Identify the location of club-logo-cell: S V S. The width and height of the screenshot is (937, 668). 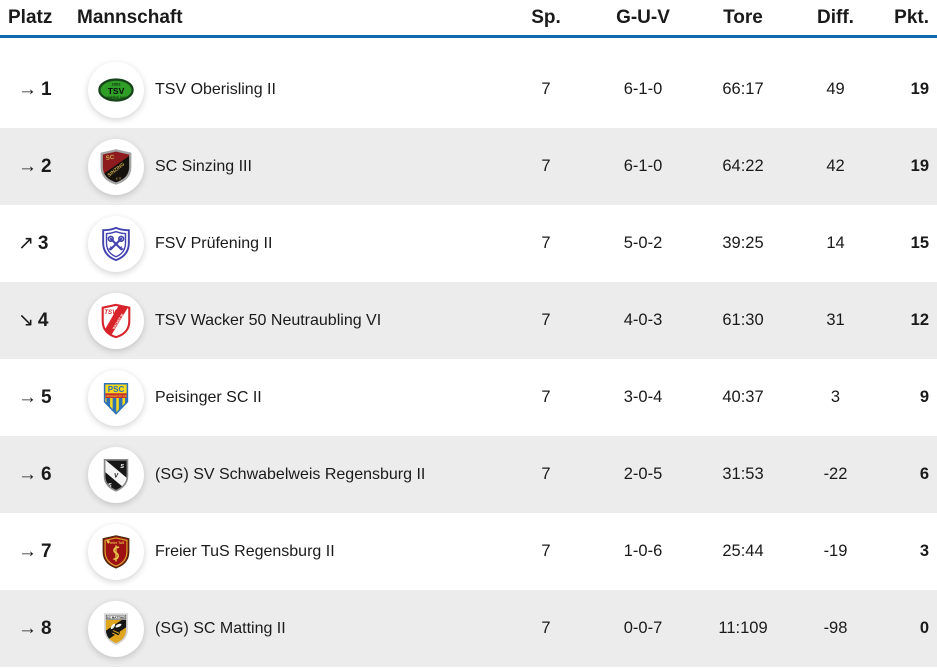
(116, 474).